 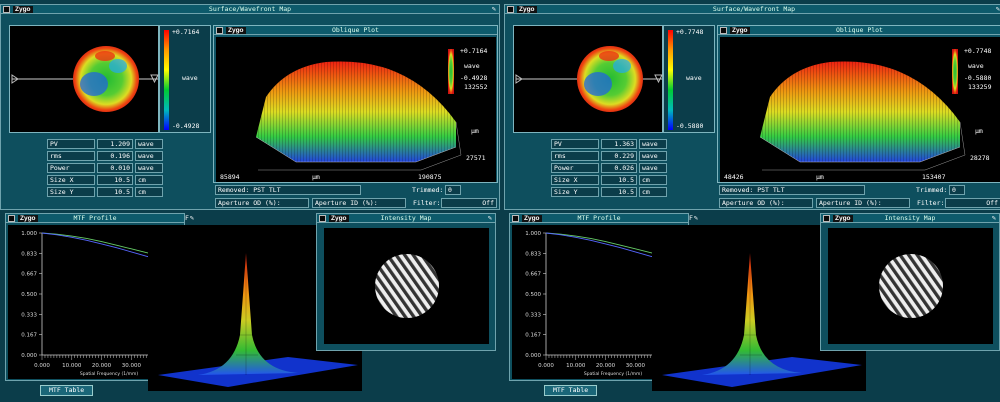 I want to click on stat-label: Power, so click(x=71, y=168).